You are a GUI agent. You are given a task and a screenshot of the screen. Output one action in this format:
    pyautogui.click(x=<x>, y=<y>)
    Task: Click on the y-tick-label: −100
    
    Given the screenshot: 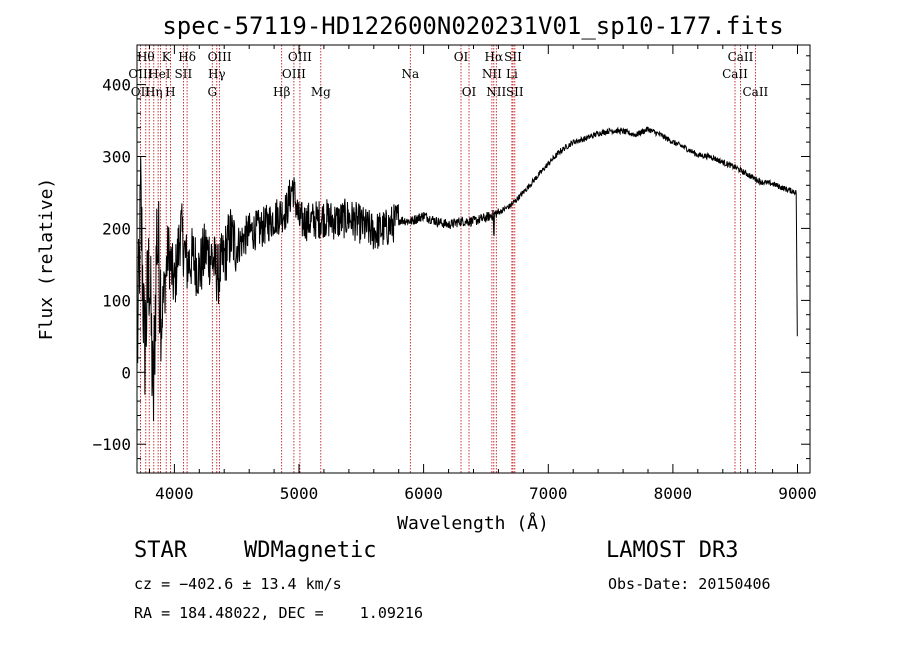 What is the action you would take?
    pyautogui.click(x=111, y=444)
    